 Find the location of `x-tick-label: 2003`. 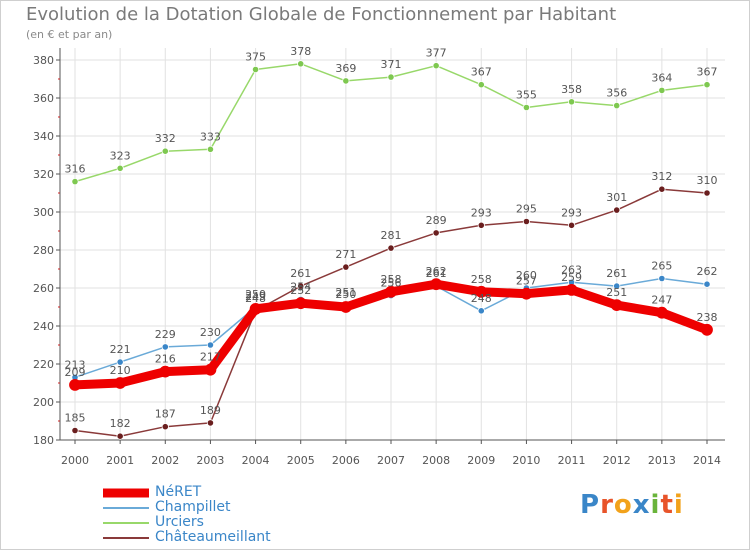

x-tick-label: 2003 is located at coordinates (210, 460).